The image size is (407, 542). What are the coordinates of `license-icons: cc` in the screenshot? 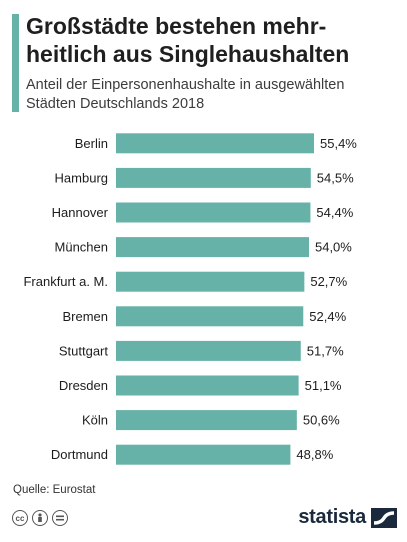 It's located at (40, 518).